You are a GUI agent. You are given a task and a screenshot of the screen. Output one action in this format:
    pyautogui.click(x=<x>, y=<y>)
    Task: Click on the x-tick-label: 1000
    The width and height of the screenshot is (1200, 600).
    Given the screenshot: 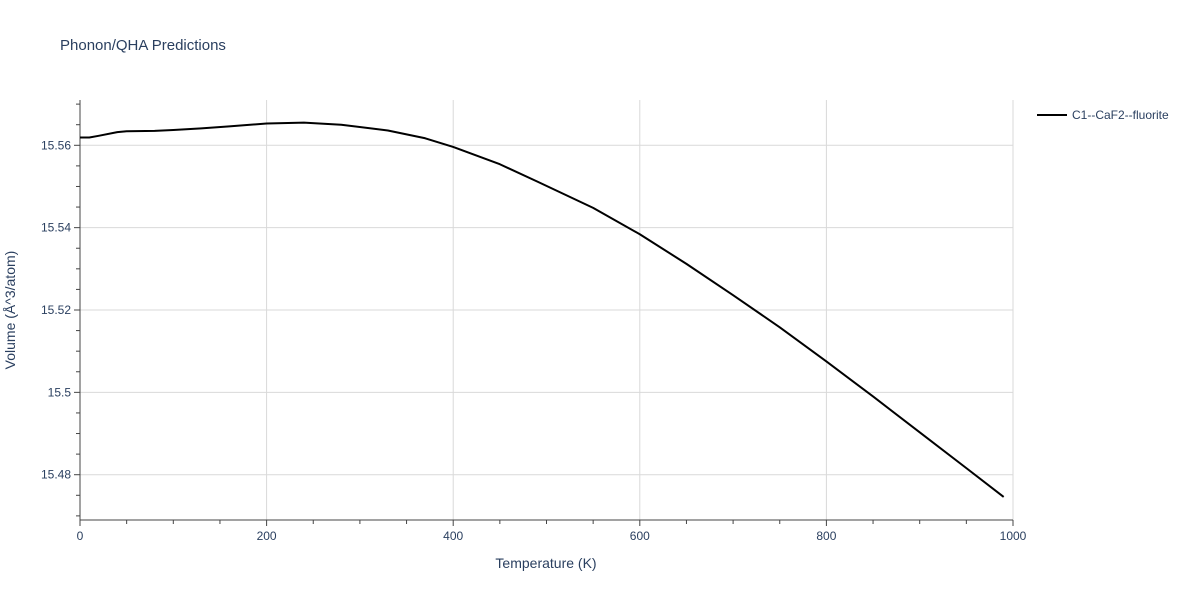 What is the action you would take?
    pyautogui.click(x=1013, y=536)
    